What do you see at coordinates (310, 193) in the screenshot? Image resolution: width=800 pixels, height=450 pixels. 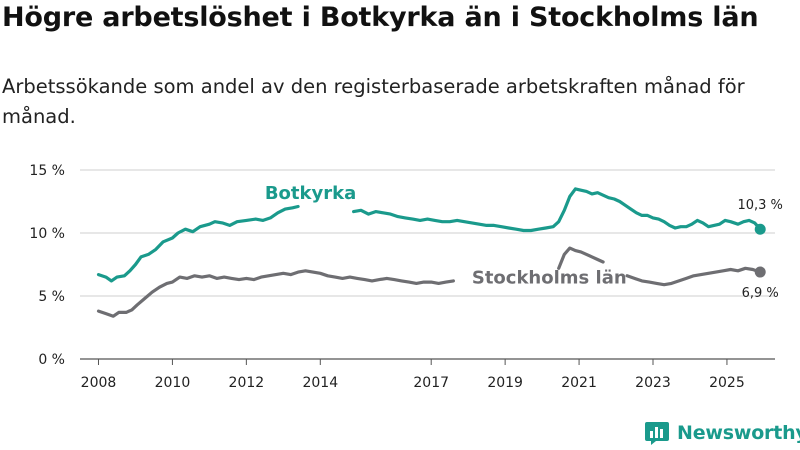 I see `series-label-botkyrka: Botkyrka` at bounding box center [310, 193].